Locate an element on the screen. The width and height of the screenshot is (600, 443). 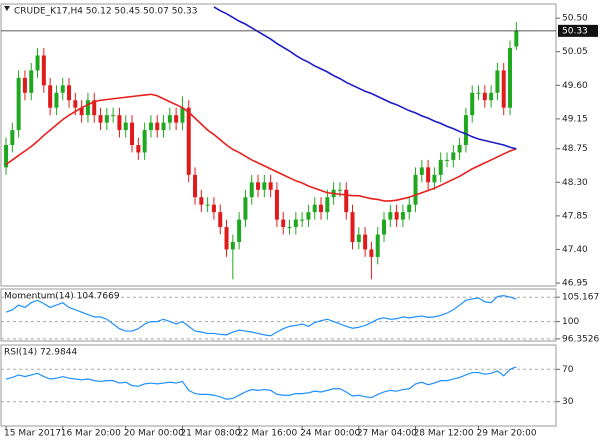
y-tick-label: 105.1675 is located at coordinates (581, 298).